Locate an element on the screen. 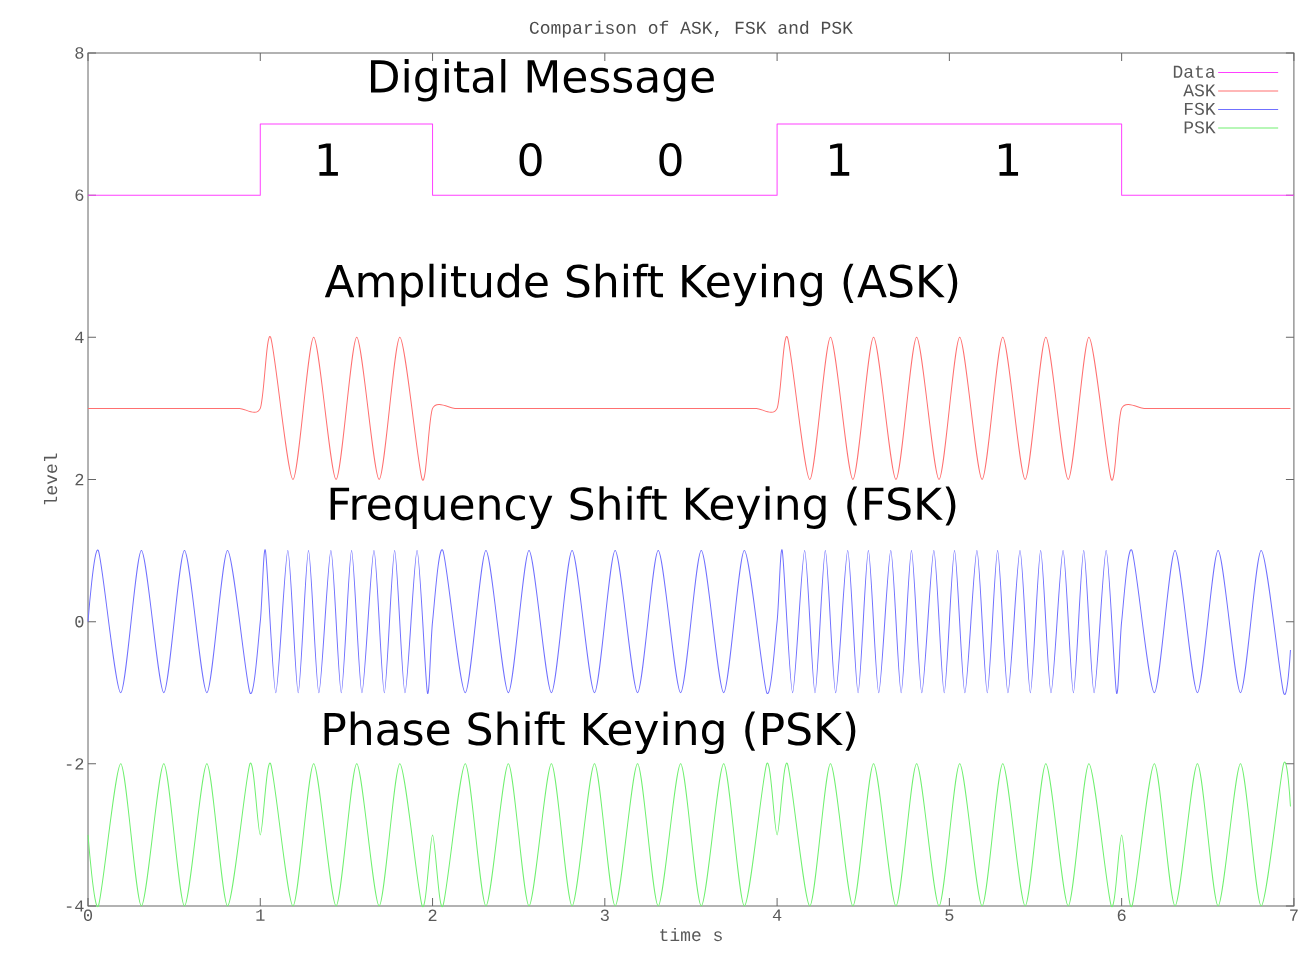  legend-label: PSK is located at coordinates (1200, 127).